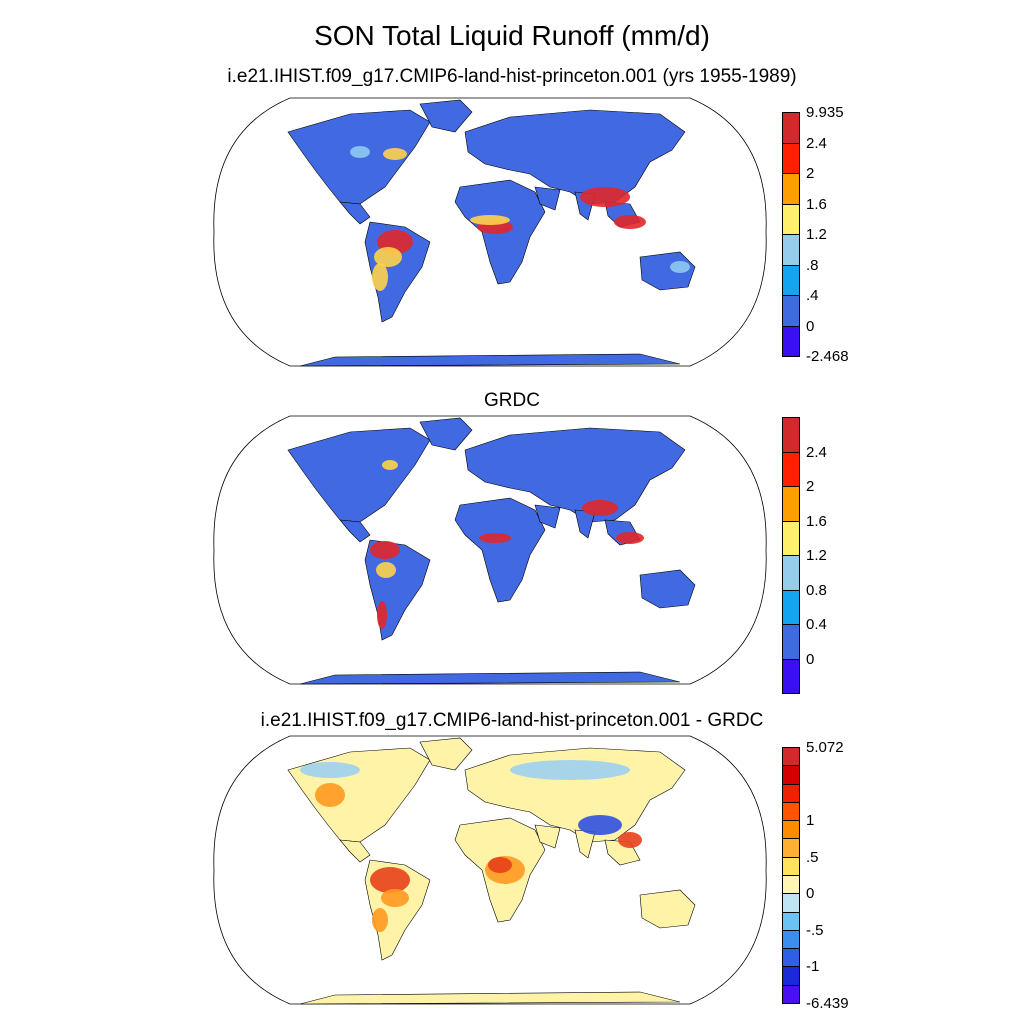 The height and width of the screenshot is (1024, 1024). Describe the element at coordinates (575, 475) in the screenshot. I see `continent-europeAsia` at that location.